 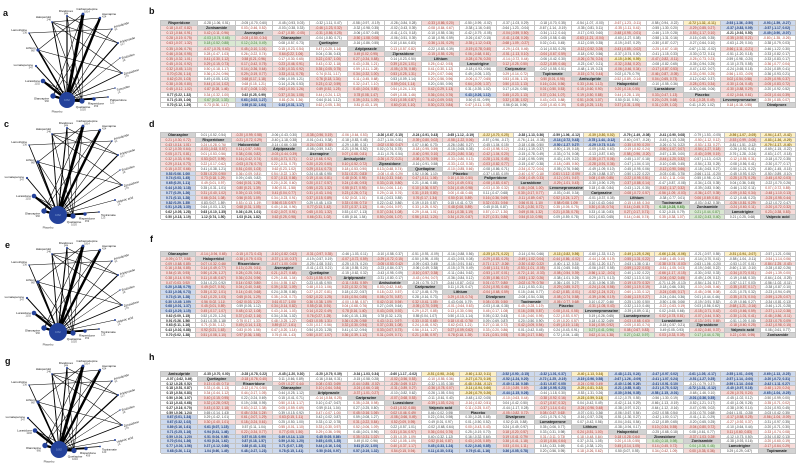 What do you see at coordinates (22, 180) in the screenshot?
I see `svg-text: 347` at bounding box center [22, 180].